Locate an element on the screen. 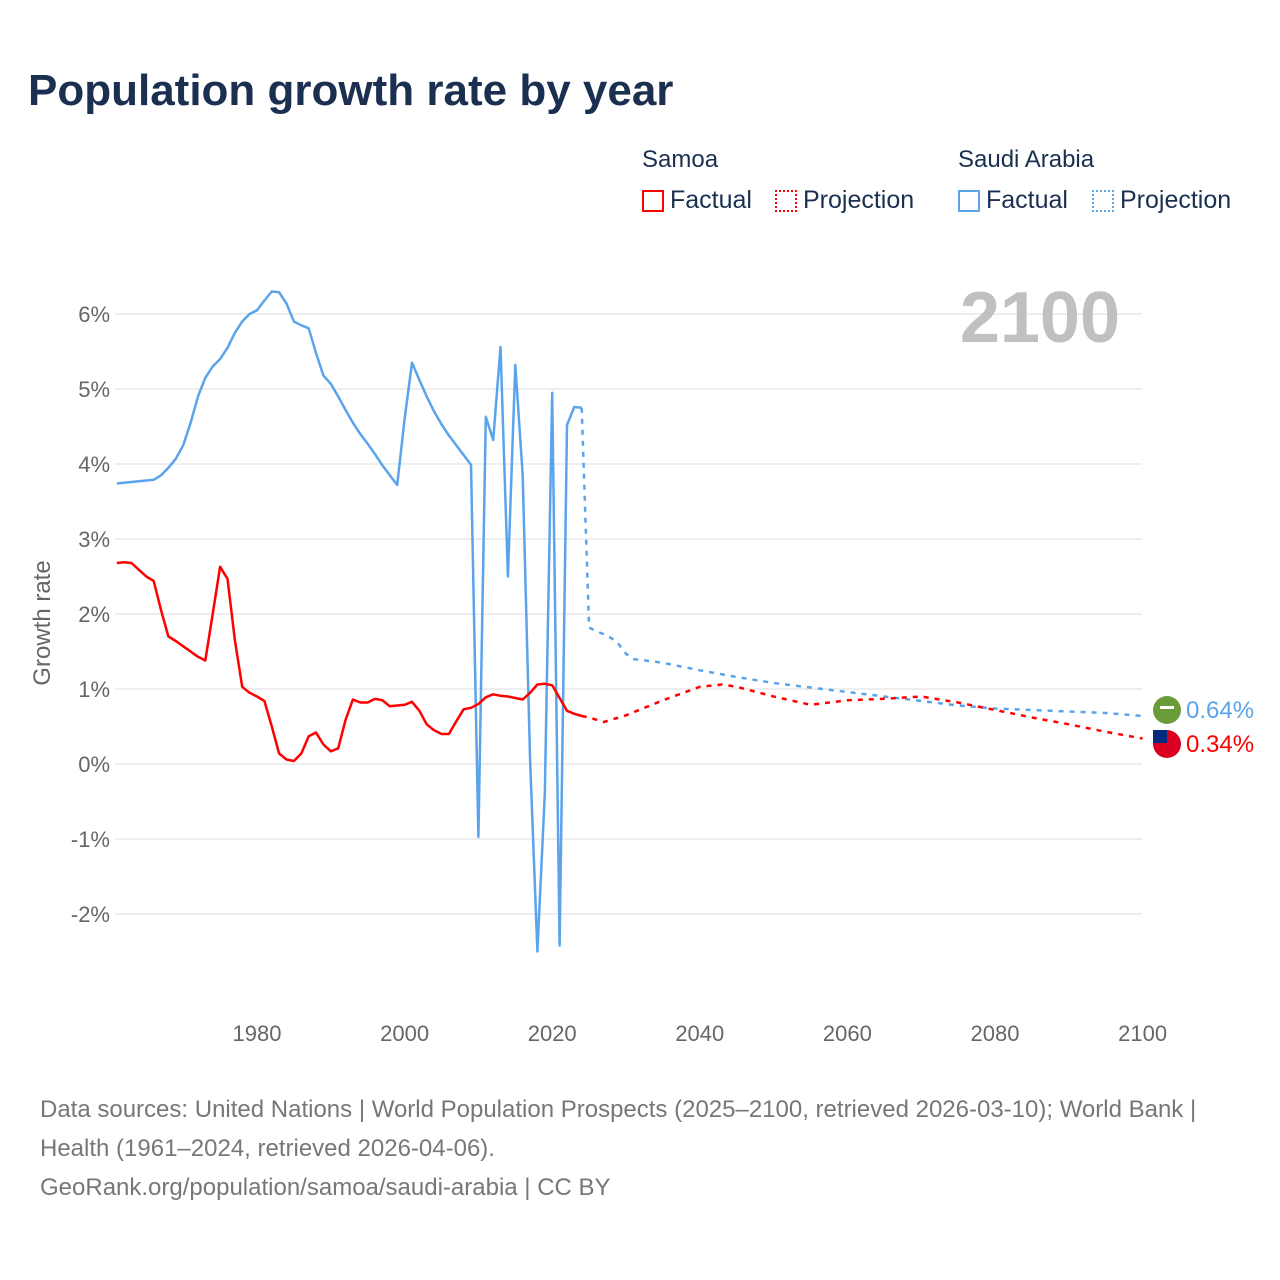 The image size is (1280, 1280). x-tick-label: 2060 is located at coordinates (847, 1033).